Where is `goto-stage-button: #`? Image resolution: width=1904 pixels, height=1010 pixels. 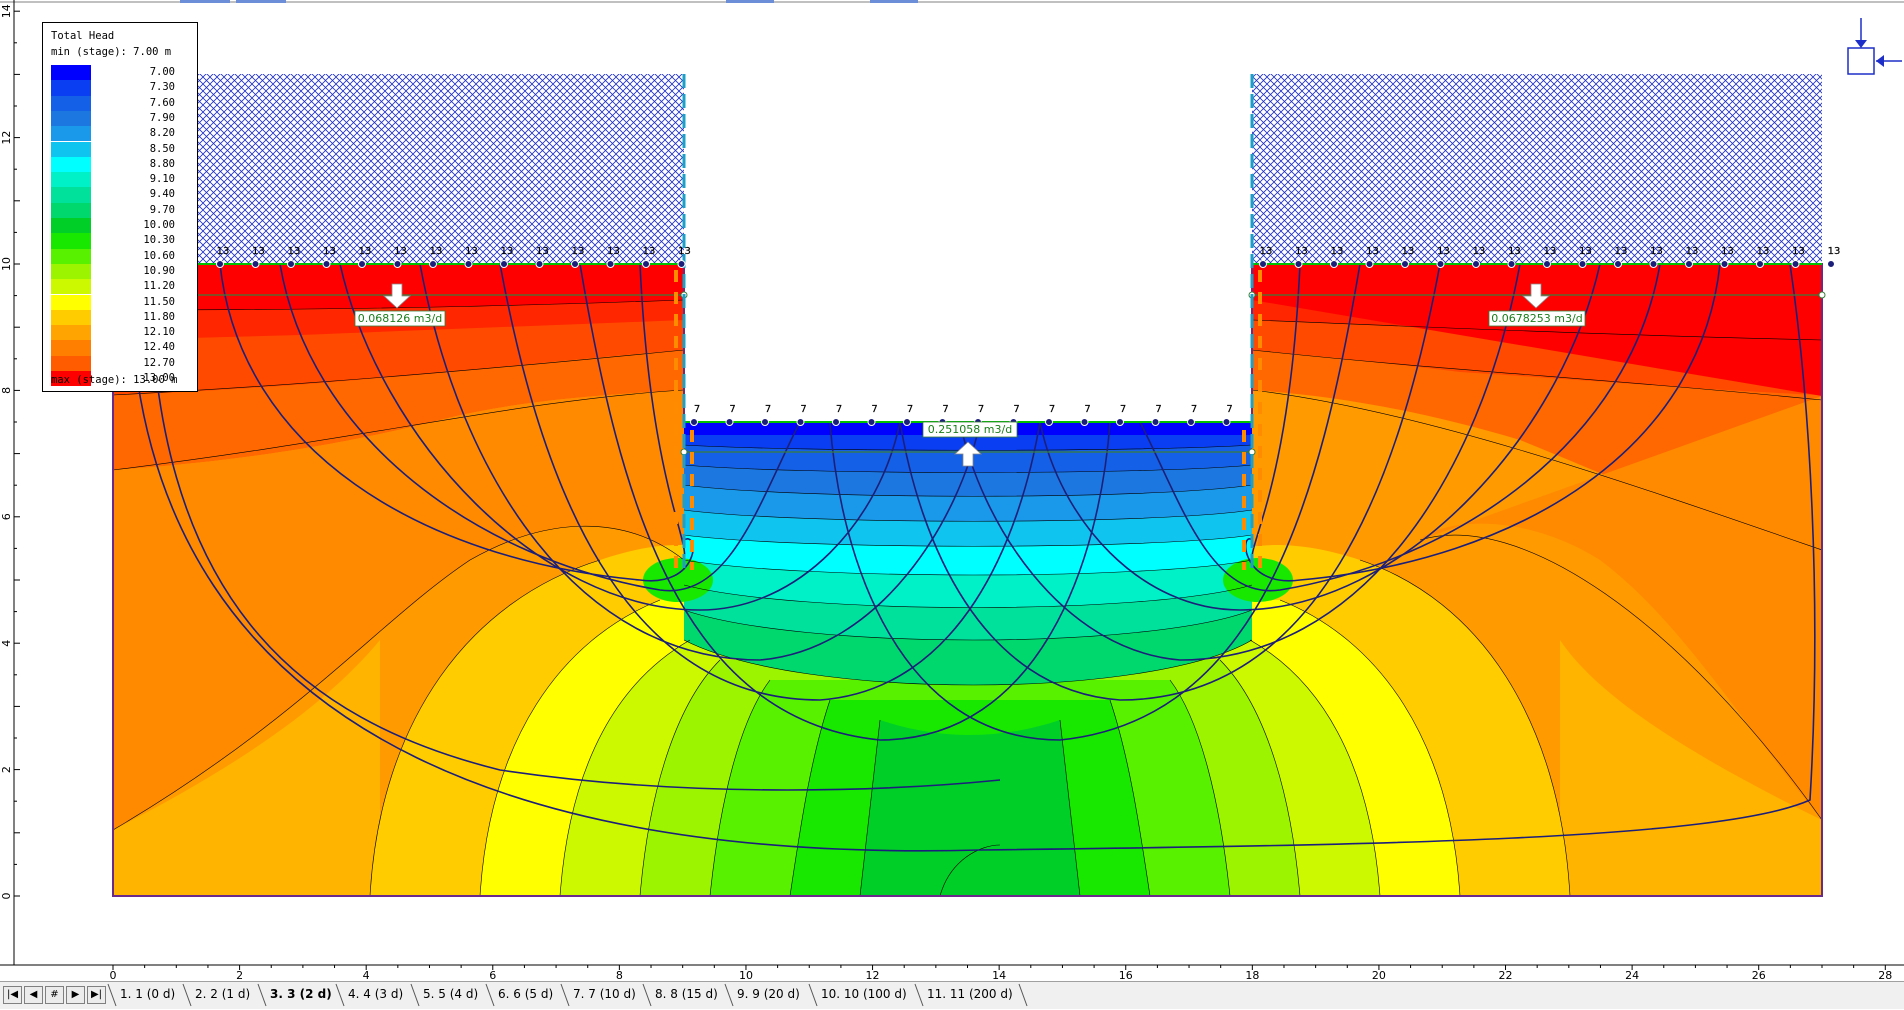 goto-stage-button: # is located at coordinates (54, 995).